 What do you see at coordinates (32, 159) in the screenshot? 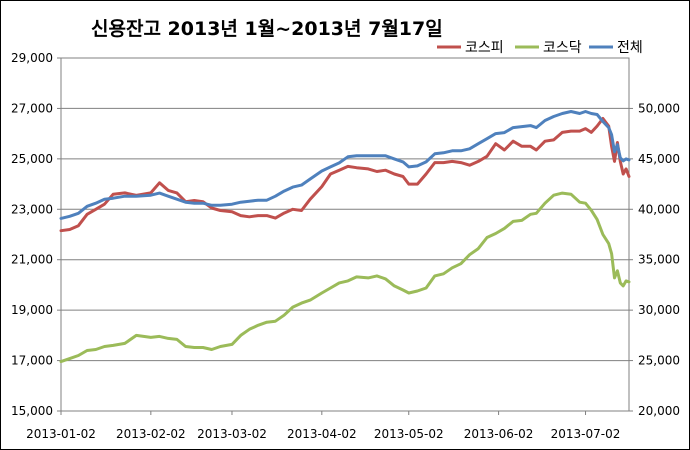
I see `left-tick-label: 25,000` at bounding box center [32, 159].